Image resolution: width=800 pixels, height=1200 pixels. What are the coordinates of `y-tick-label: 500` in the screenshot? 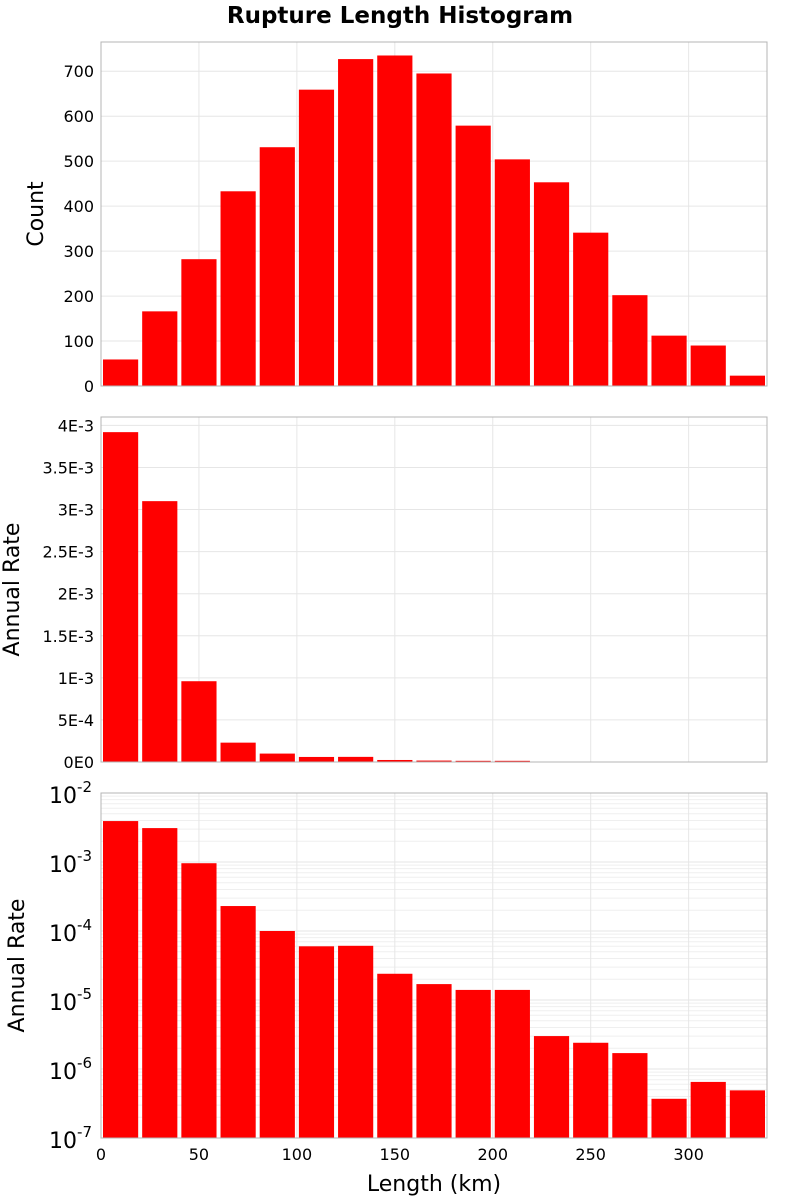 It's located at (78, 161).